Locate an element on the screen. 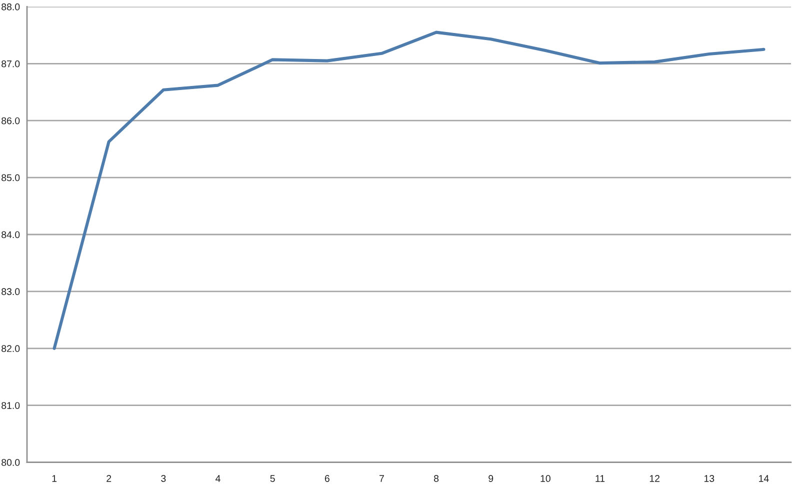 This screenshot has height=488, width=800. x-tick-label: 5 is located at coordinates (272, 478).